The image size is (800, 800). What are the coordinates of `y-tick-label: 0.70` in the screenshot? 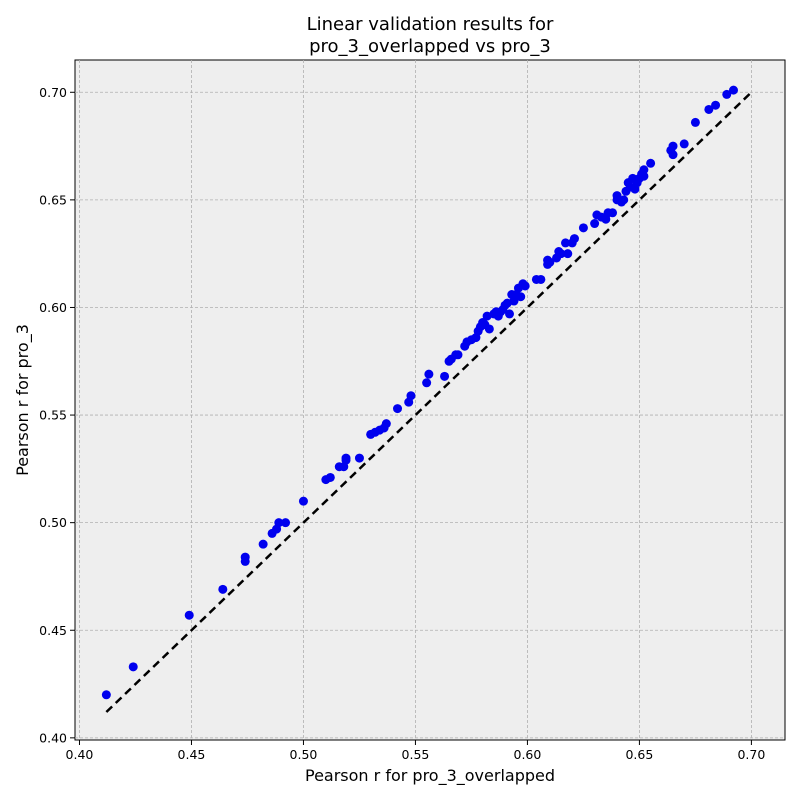 It's located at (53, 92).